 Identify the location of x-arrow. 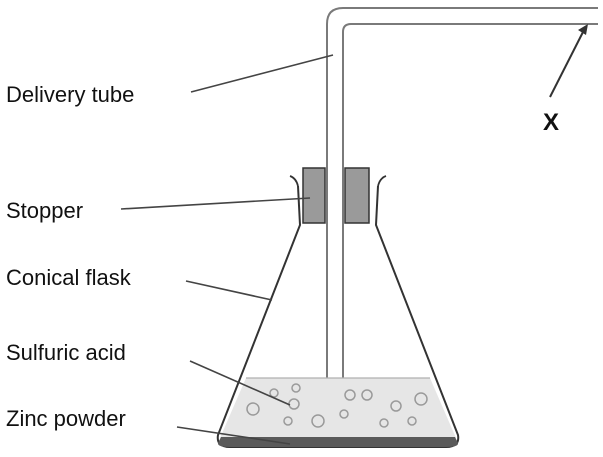
(568, 61).